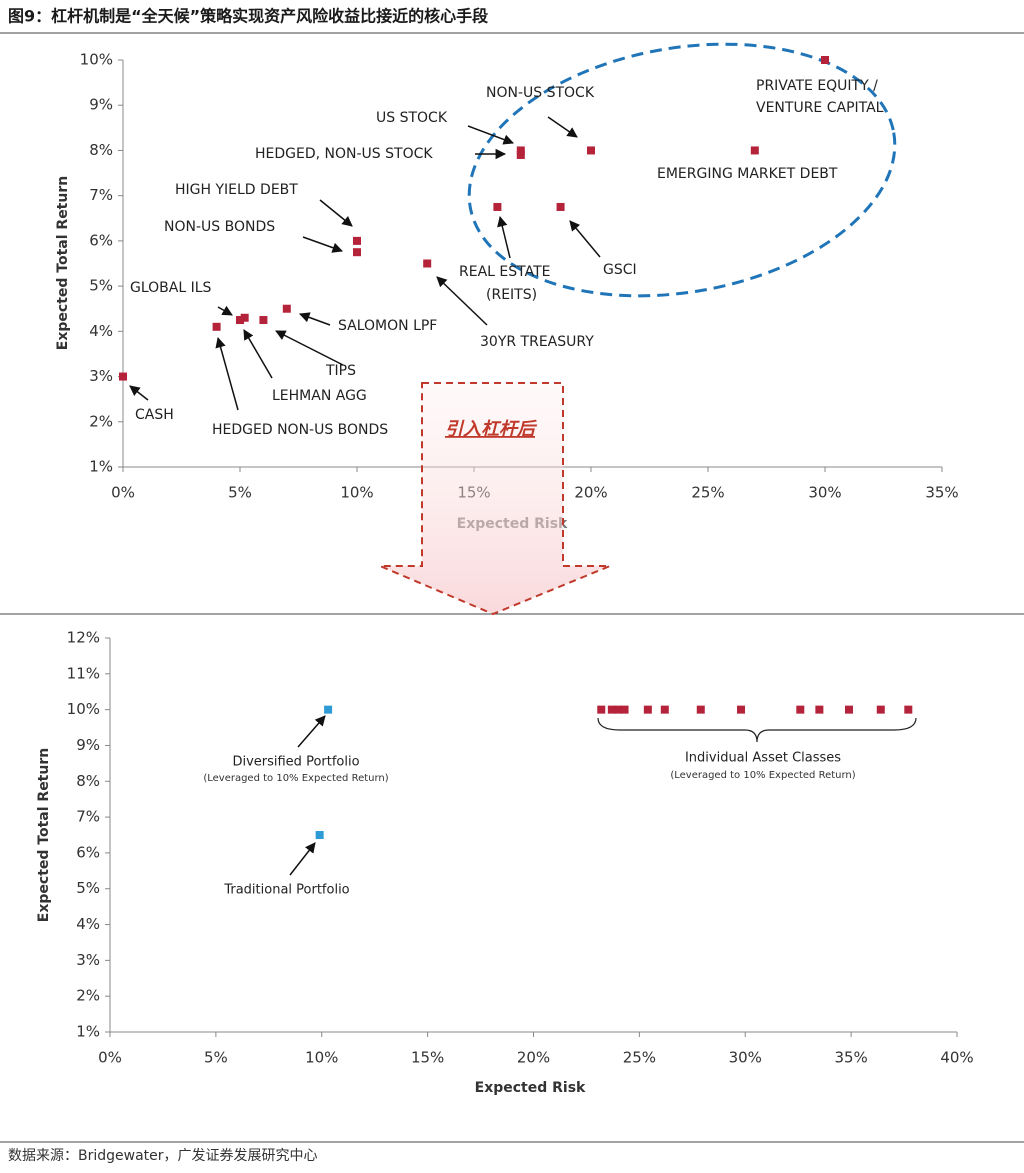 The image size is (1024, 1173). Describe the element at coordinates (171, 288) in the screenshot. I see `point-label: GLOBAL ILS` at that location.